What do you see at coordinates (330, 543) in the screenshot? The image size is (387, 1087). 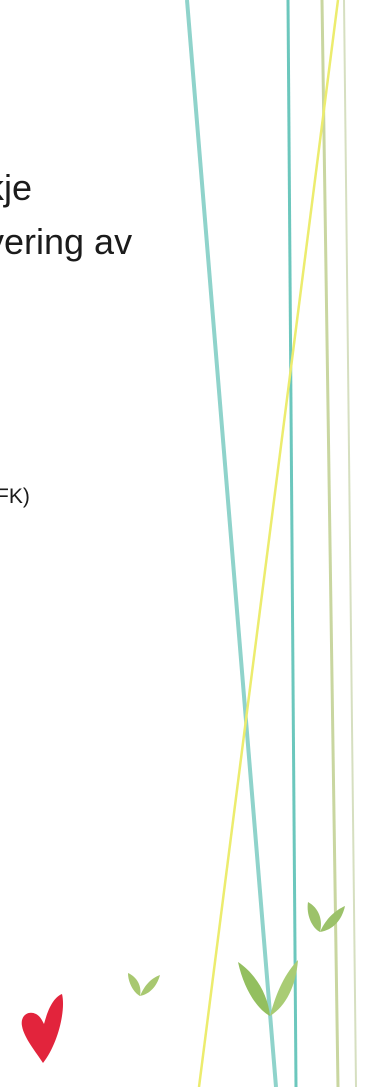 I see `olive-vertical-line` at bounding box center [330, 543].